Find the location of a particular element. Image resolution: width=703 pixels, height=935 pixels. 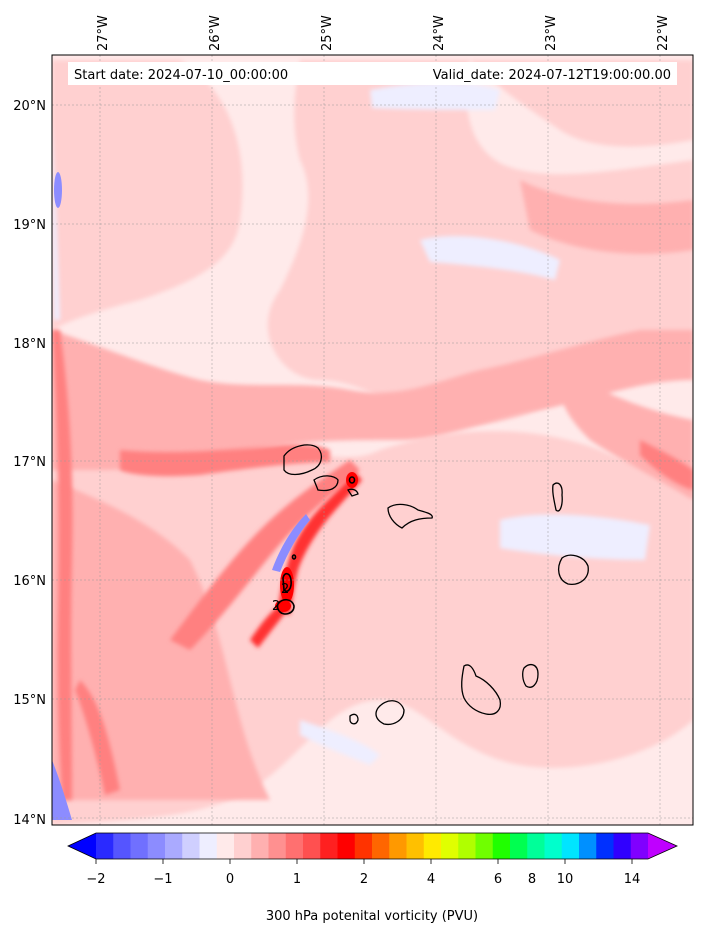

latitude-labels: 20°N 19°N 18°N 17°N 16°N 15°N 14°N is located at coordinates (29, 463).